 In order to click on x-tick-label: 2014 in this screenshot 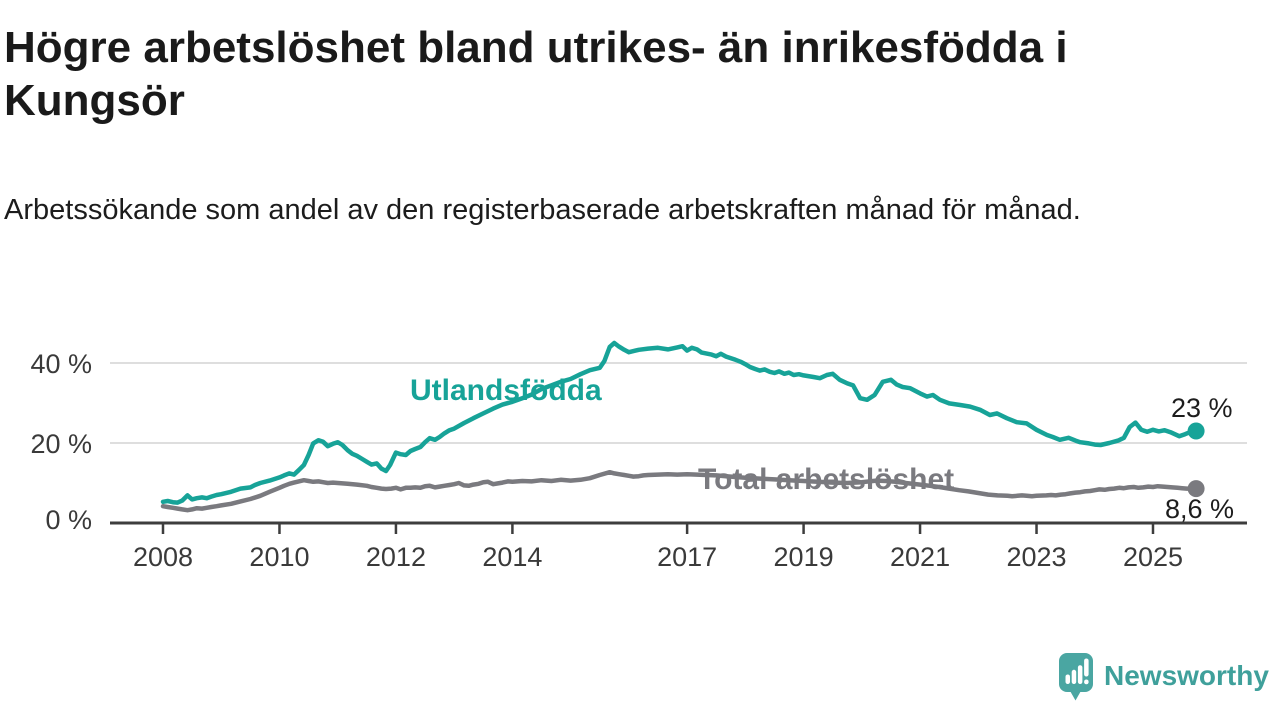, I will do `click(512, 557)`.